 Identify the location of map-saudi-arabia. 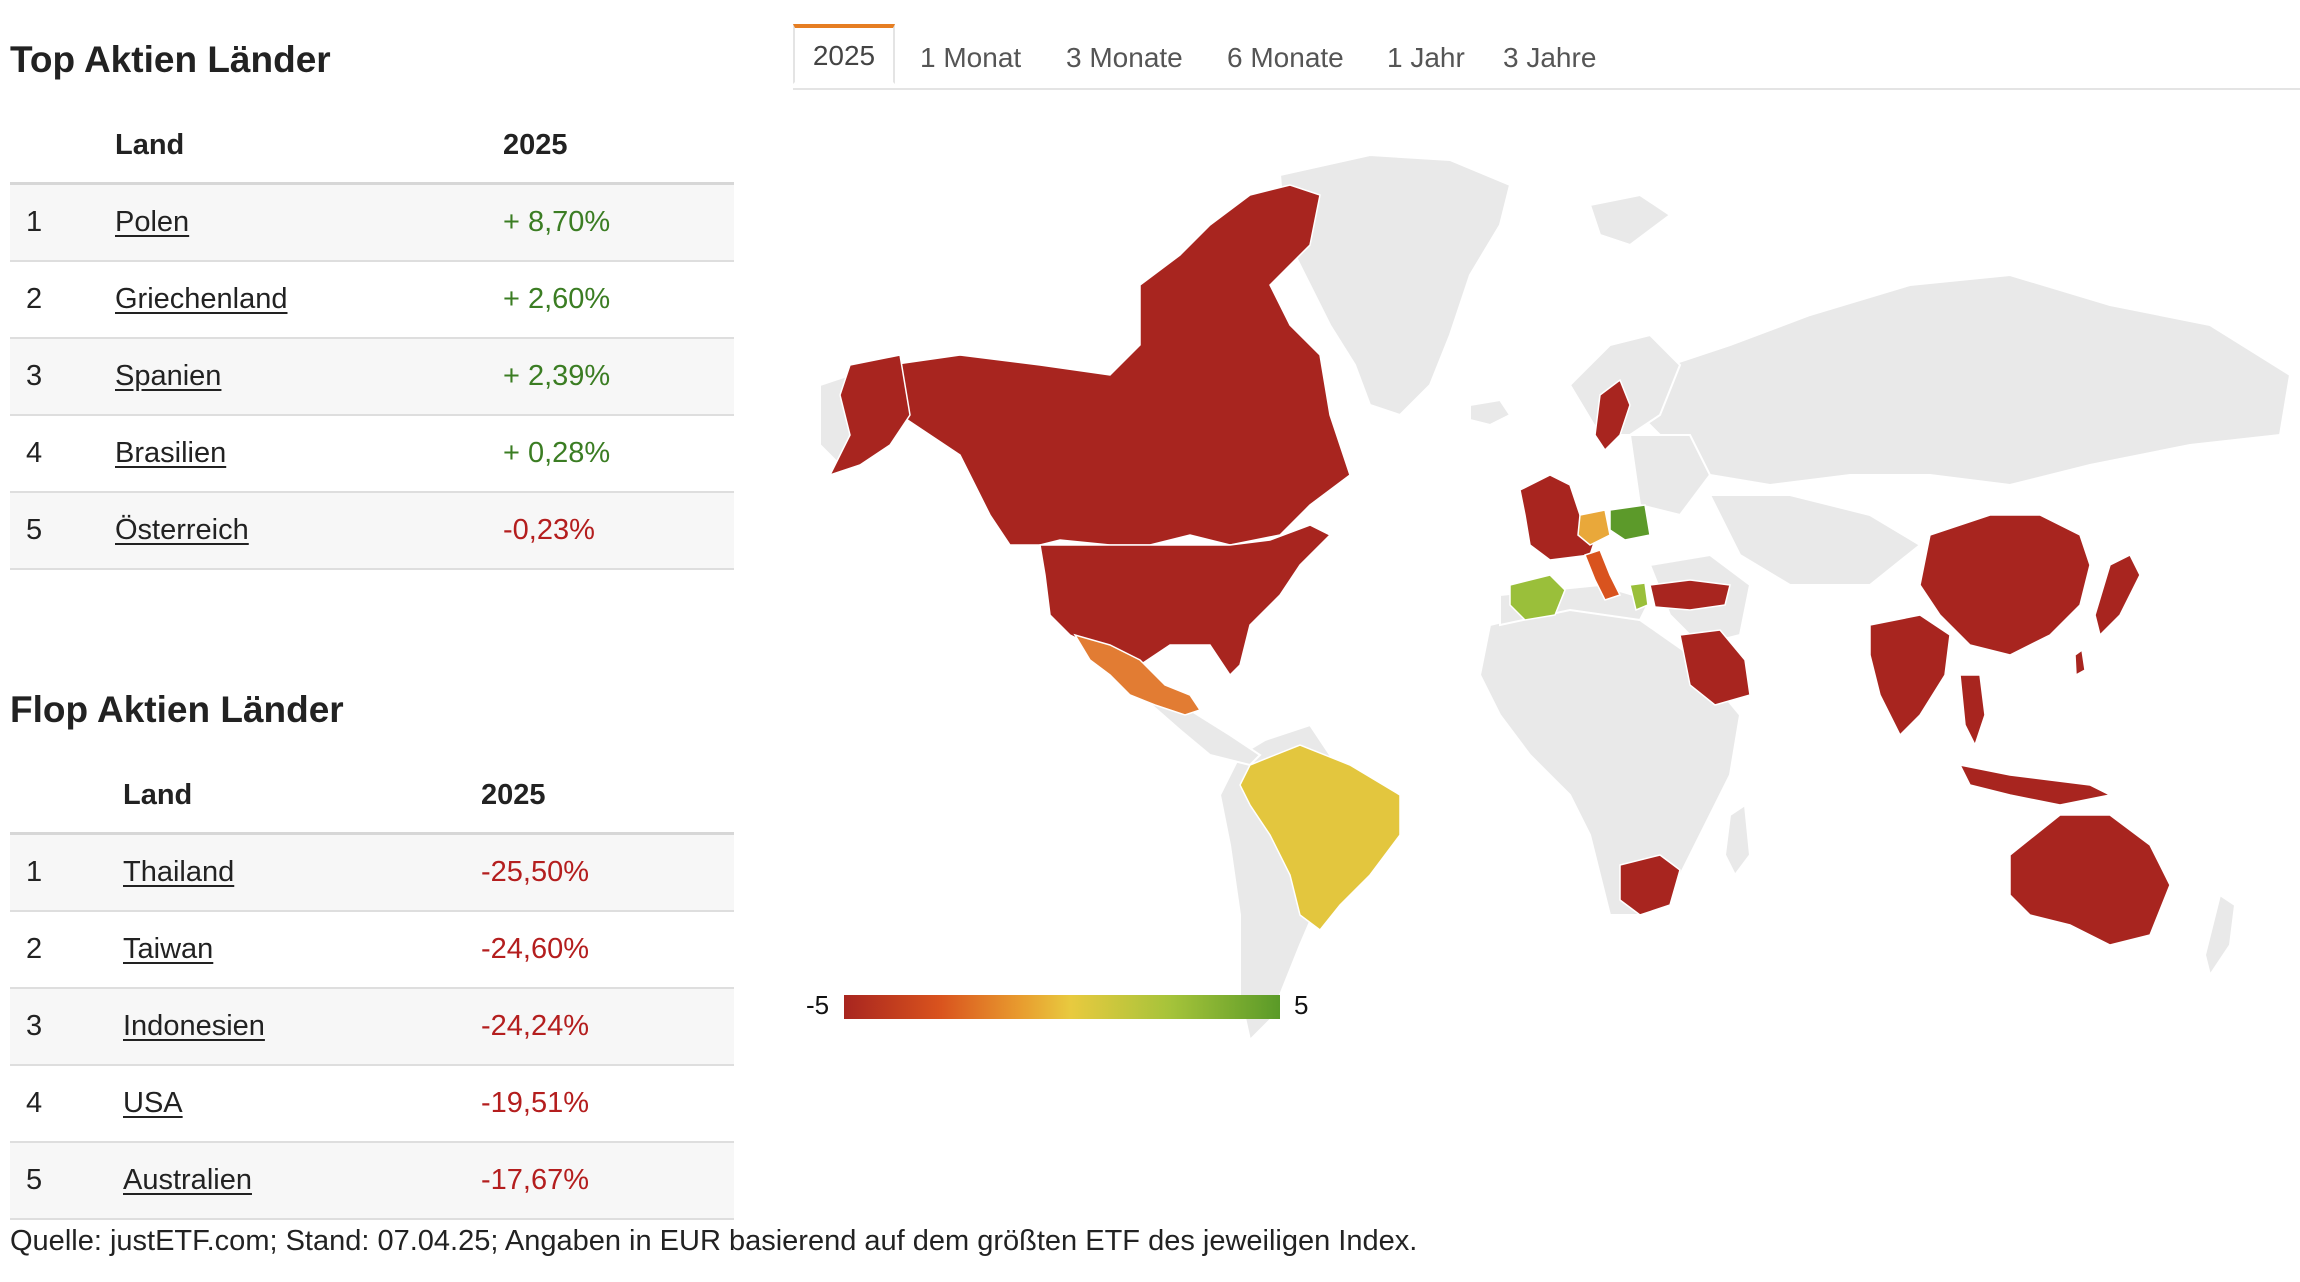
(1715, 667).